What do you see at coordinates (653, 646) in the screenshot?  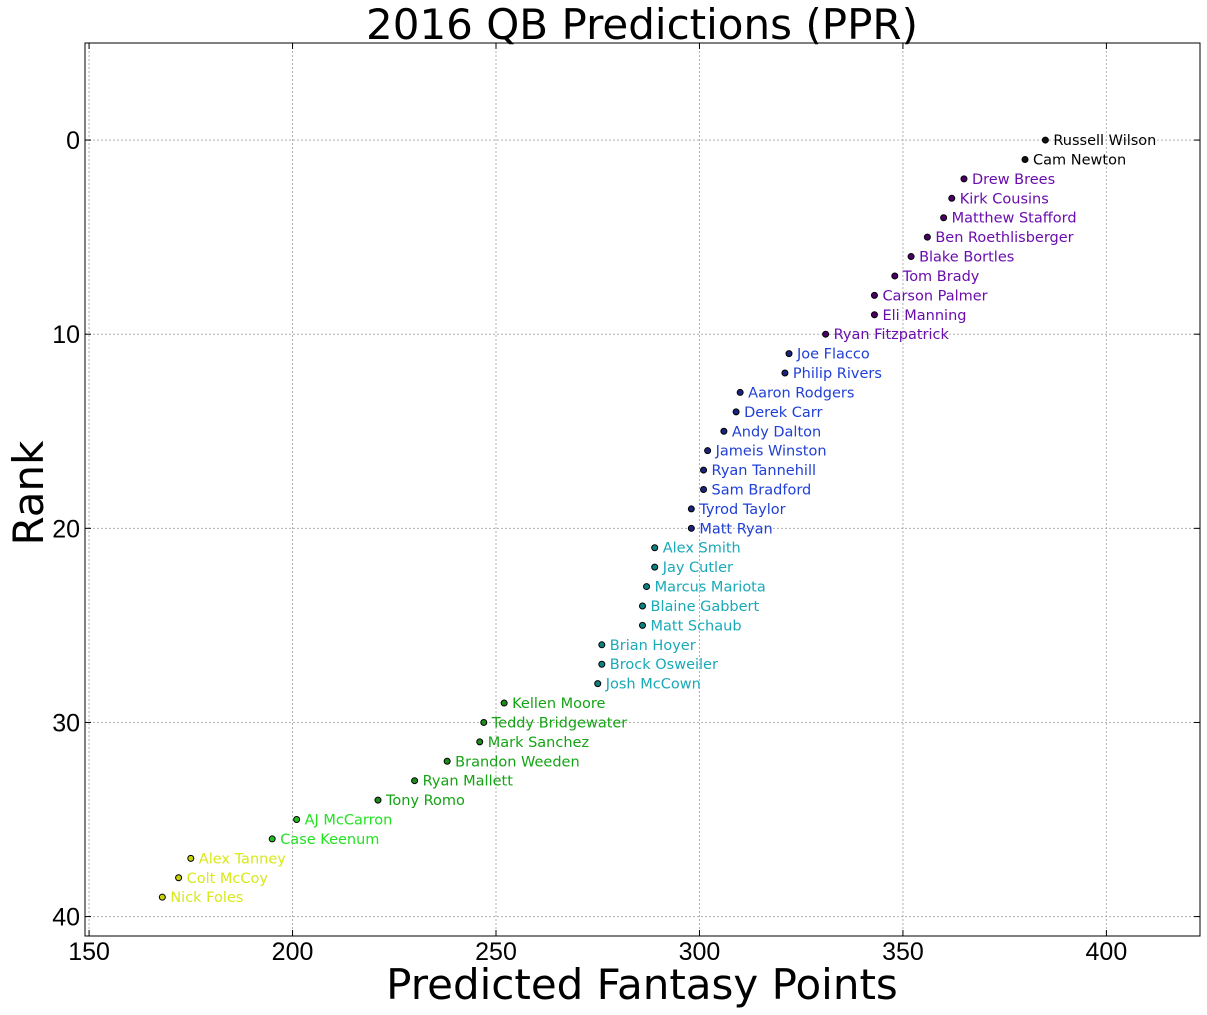 I see `point-label: Brian Hoyer` at bounding box center [653, 646].